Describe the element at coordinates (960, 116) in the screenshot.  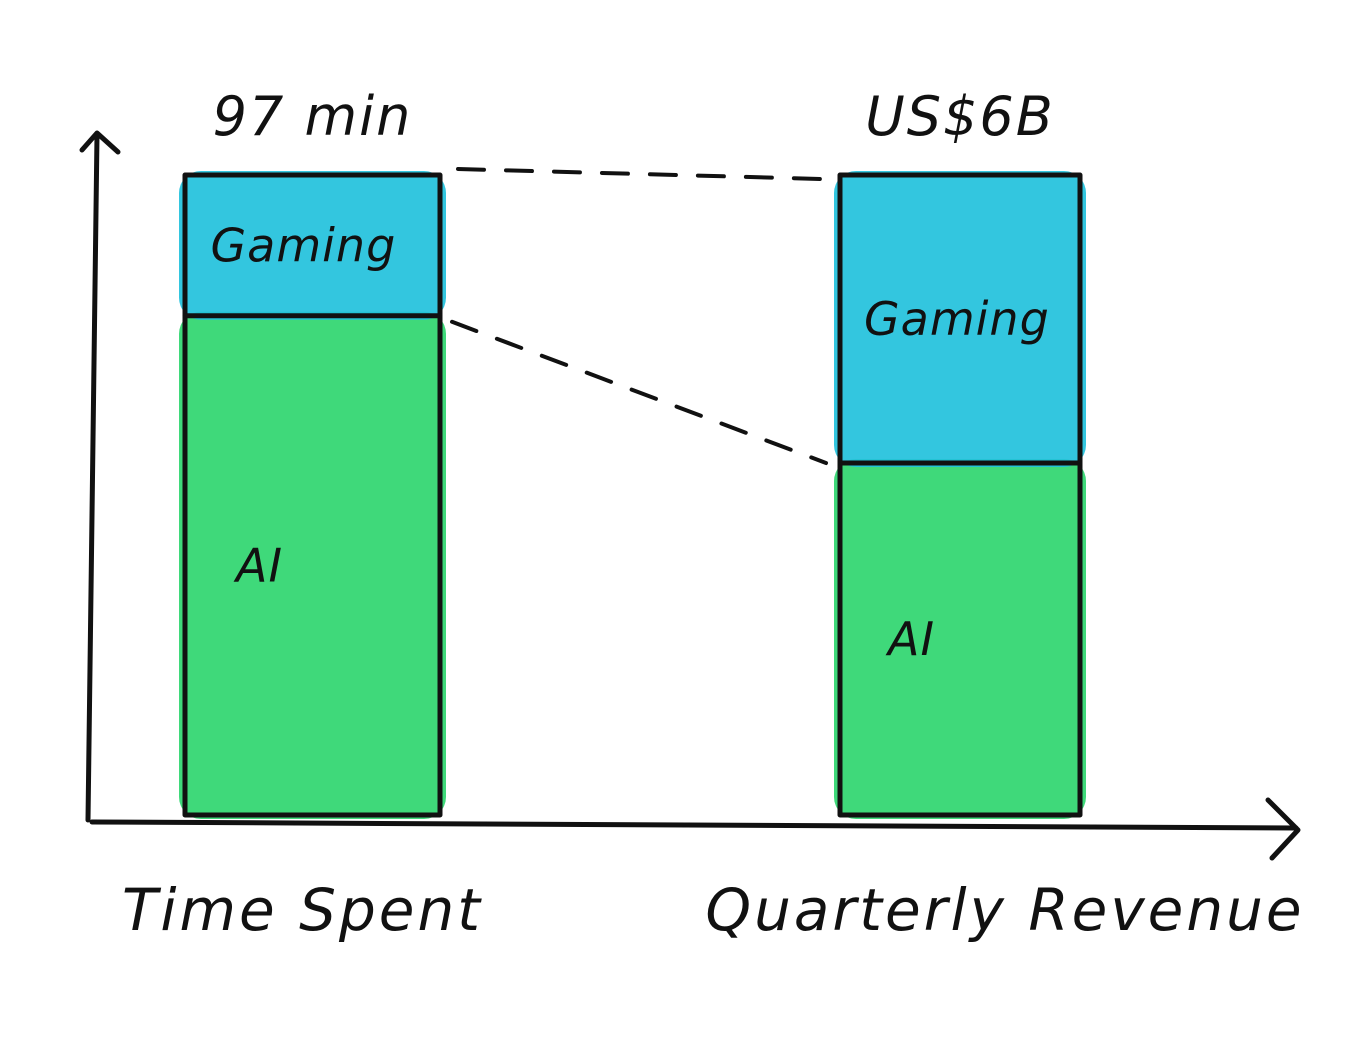
I see `top-label-2: US$6B` at that location.